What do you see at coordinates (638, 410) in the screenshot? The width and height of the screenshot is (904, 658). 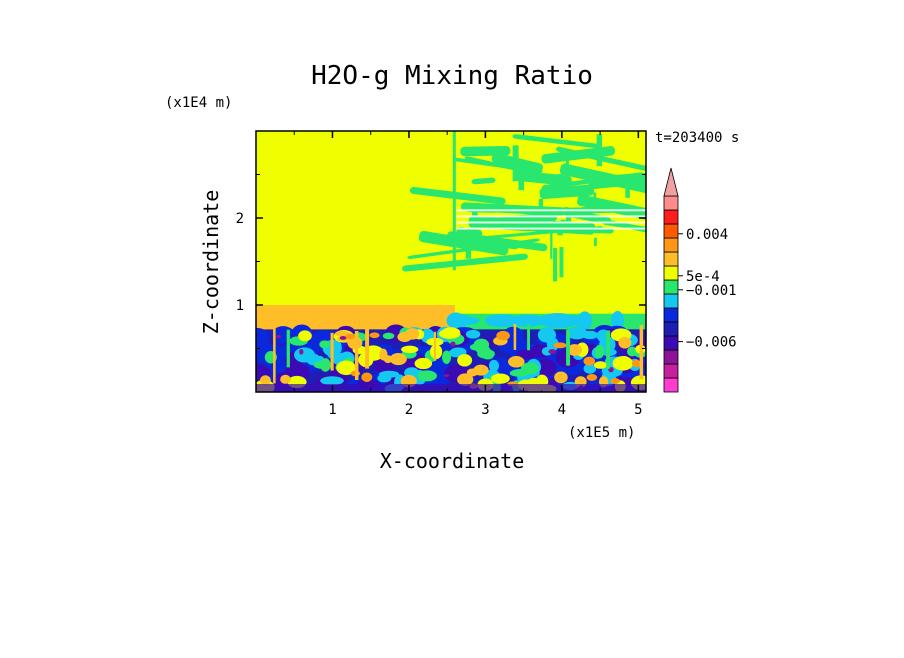 I see `x-tick-label: 5` at bounding box center [638, 410].